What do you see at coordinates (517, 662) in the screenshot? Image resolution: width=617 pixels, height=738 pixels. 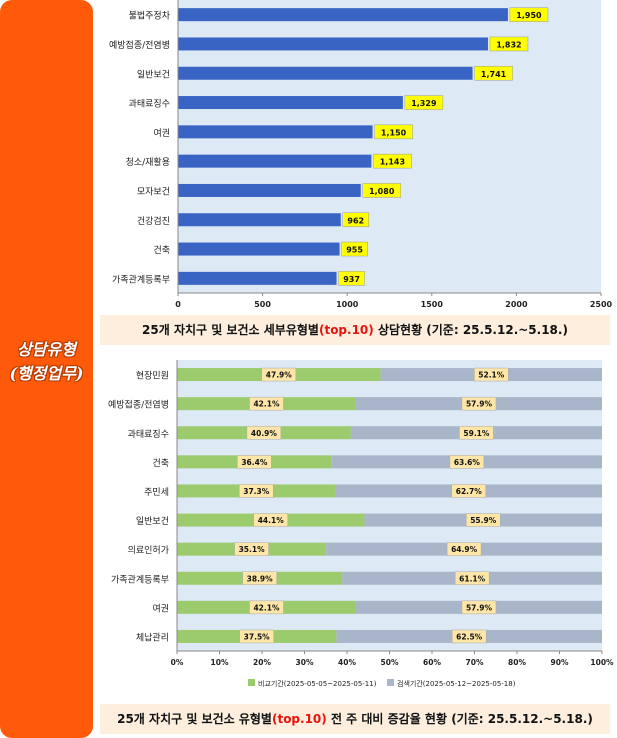 I see `chart2-x-tick-label: 80%` at bounding box center [517, 662].